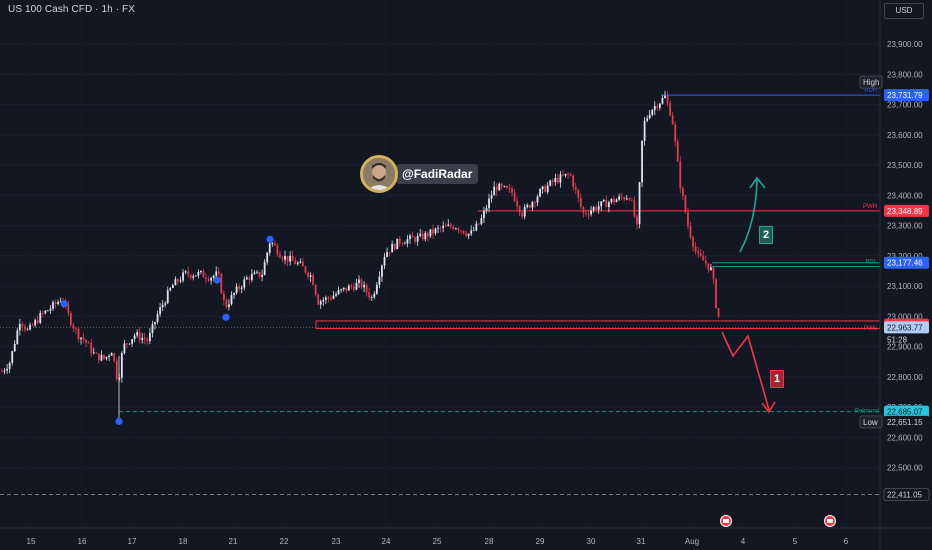 This screenshot has height=550, width=932. I want to click on x-tick-label: 16, so click(82, 541).